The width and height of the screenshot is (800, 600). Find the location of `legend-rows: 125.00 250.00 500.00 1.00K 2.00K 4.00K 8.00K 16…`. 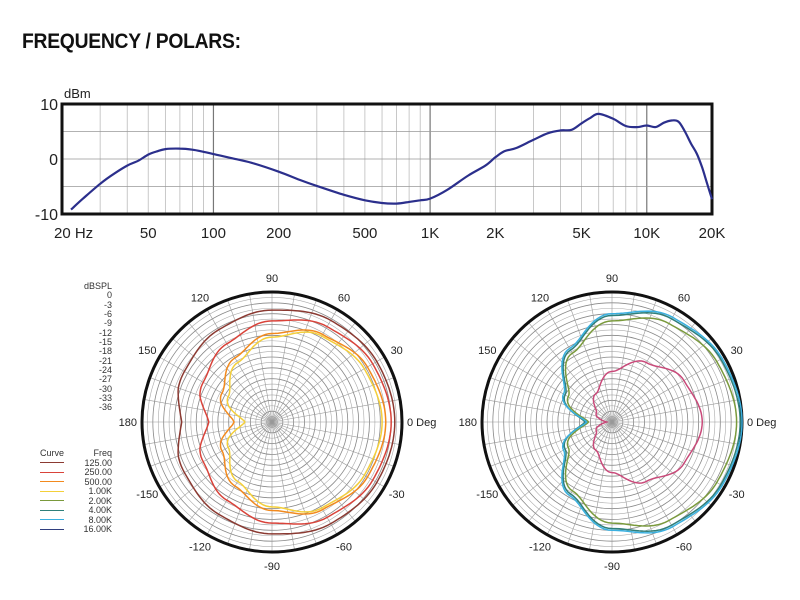

legend-rows: 125.00 250.00 500.00 1.00K 2.00K 4.00K 8.00K 16… is located at coordinates (76, 496).